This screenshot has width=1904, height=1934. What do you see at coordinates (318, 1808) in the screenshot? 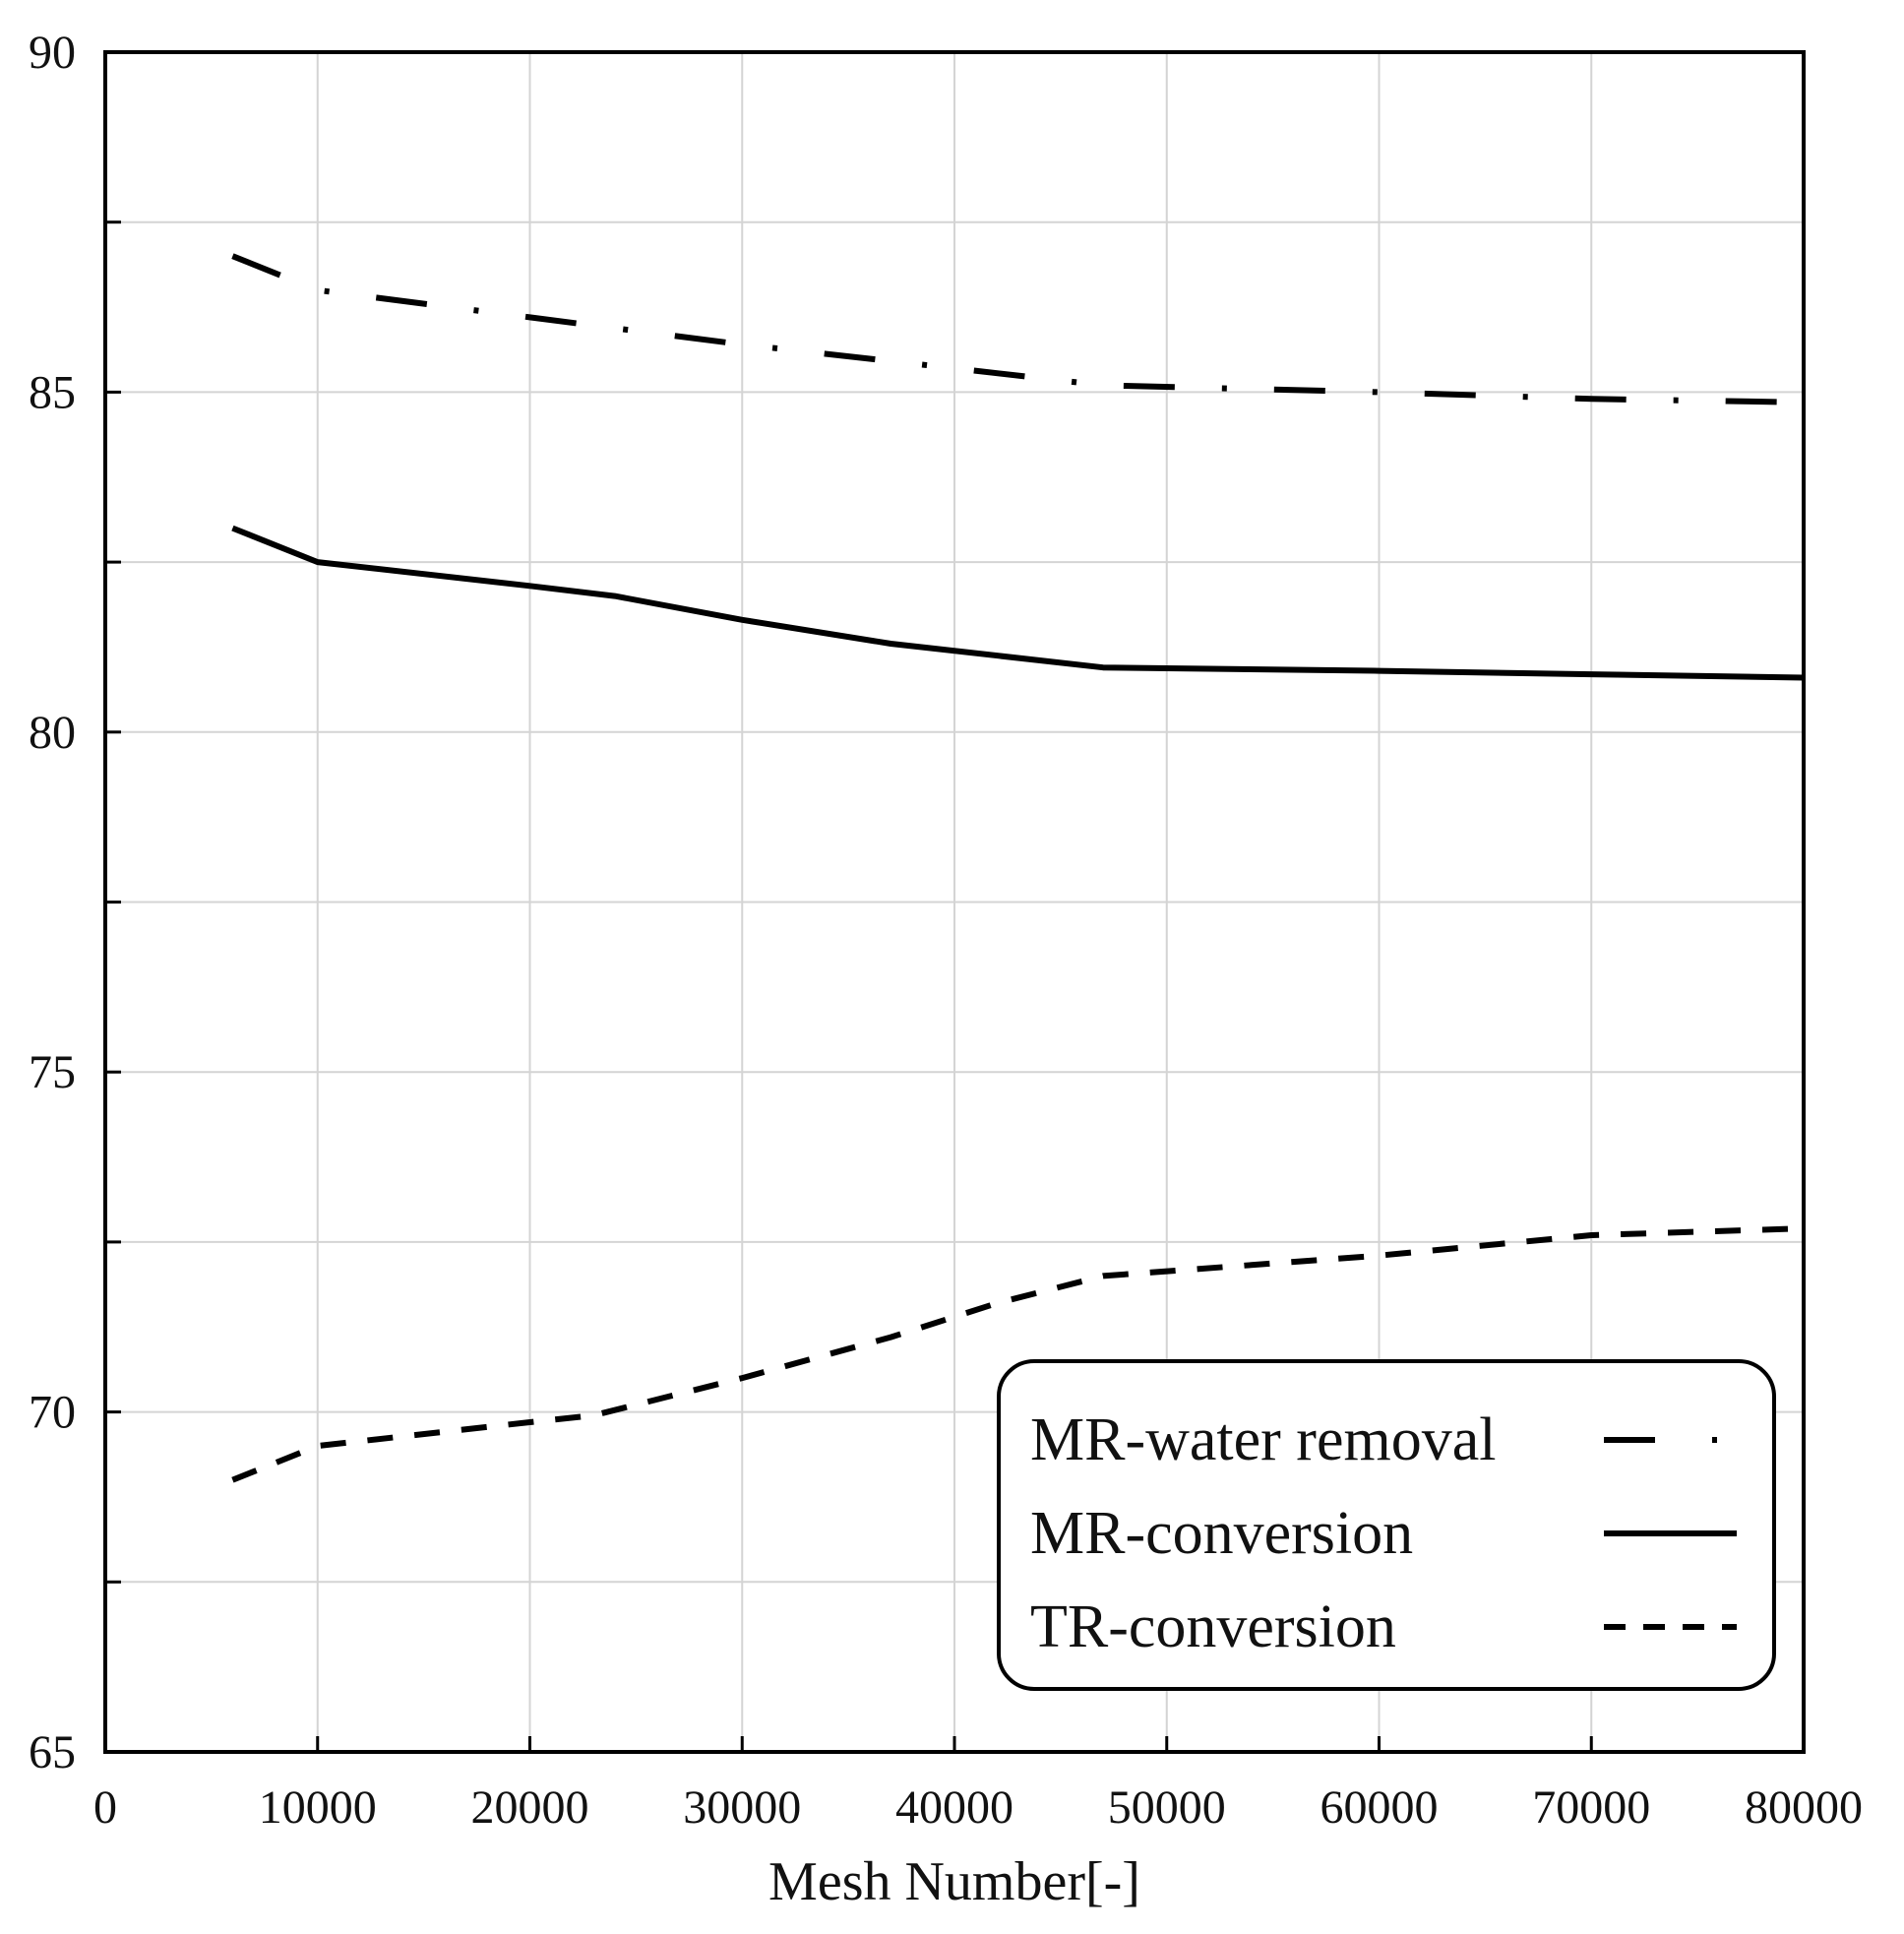
I see `x-tick-label: 10000` at bounding box center [318, 1808].